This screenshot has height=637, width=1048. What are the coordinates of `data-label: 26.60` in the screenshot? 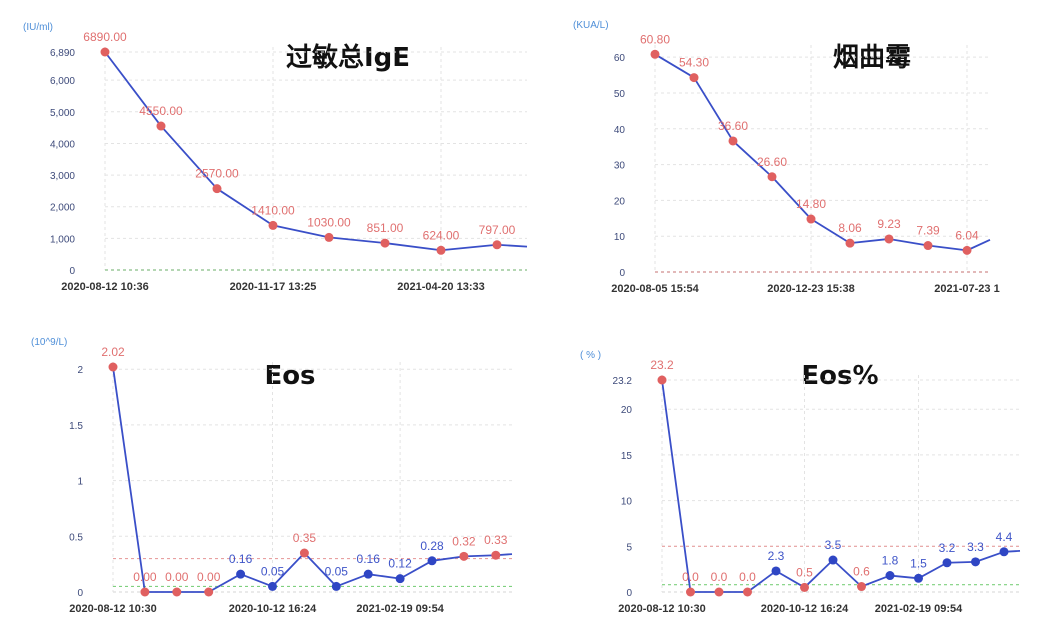 It's located at (772, 162).